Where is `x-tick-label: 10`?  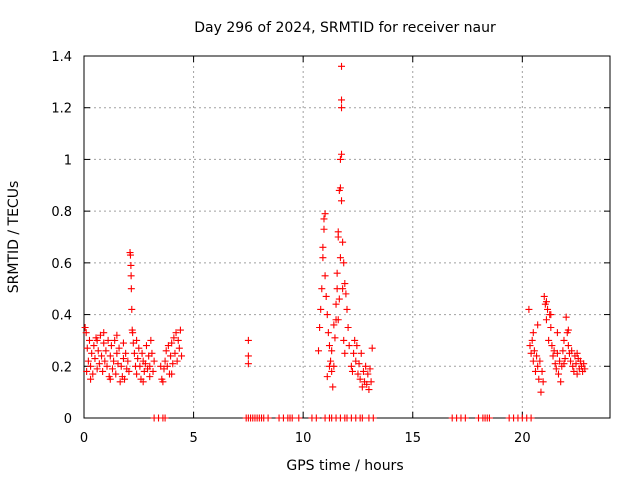 x-tick-label: 10 is located at coordinates (303, 438).